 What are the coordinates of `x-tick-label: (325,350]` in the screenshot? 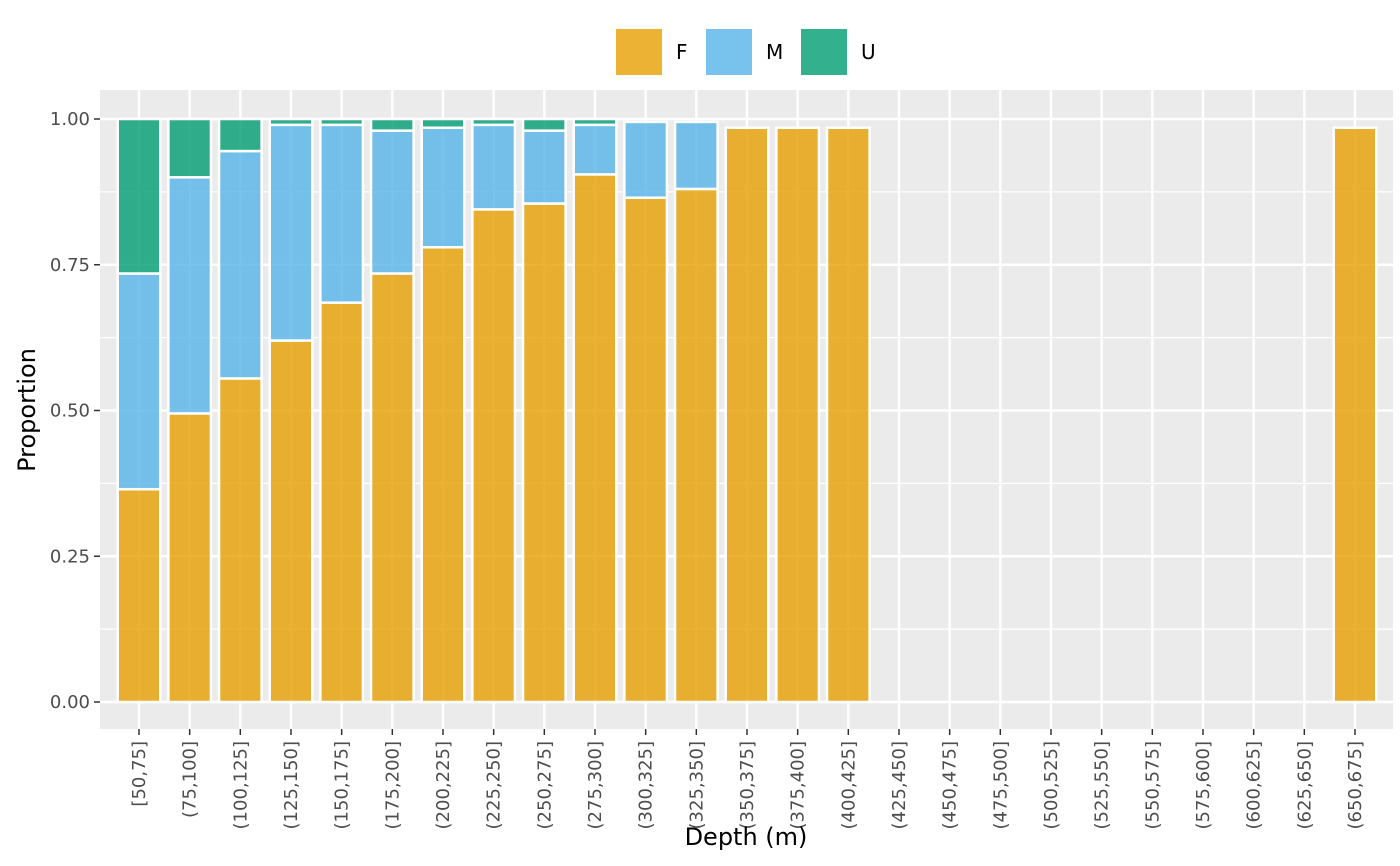 It's located at (696, 785).